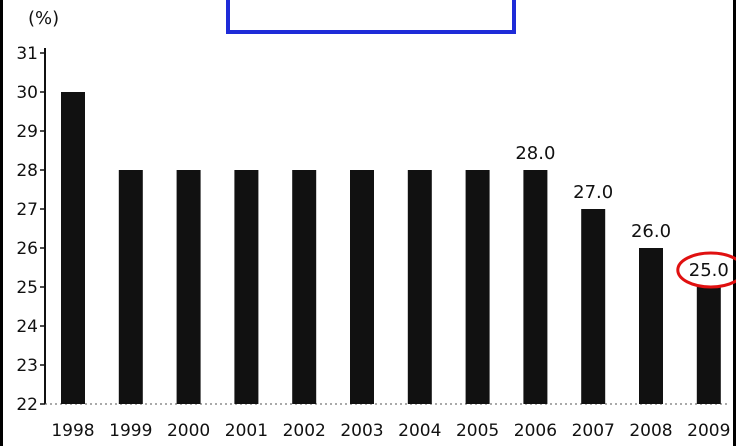 The width and height of the screenshot is (736, 446). Describe the element at coordinates (27, 93) in the screenshot. I see `y-tick-label: 30` at that location.